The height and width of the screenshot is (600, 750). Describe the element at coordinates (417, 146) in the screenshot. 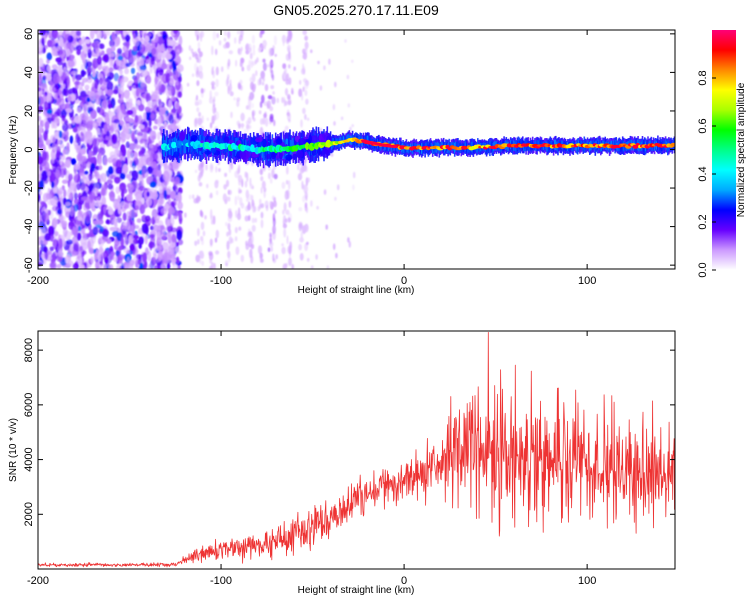

I see `signal-trace` at that location.